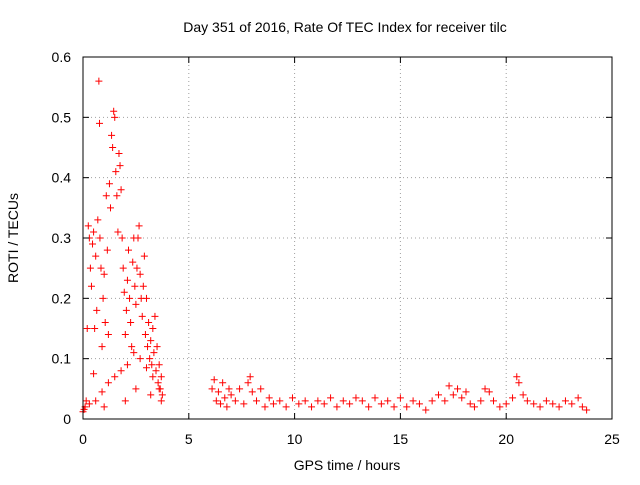 The image size is (640, 485). Describe the element at coordinates (506, 439) in the screenshot. I see `x-tick-label: 20` at that location.